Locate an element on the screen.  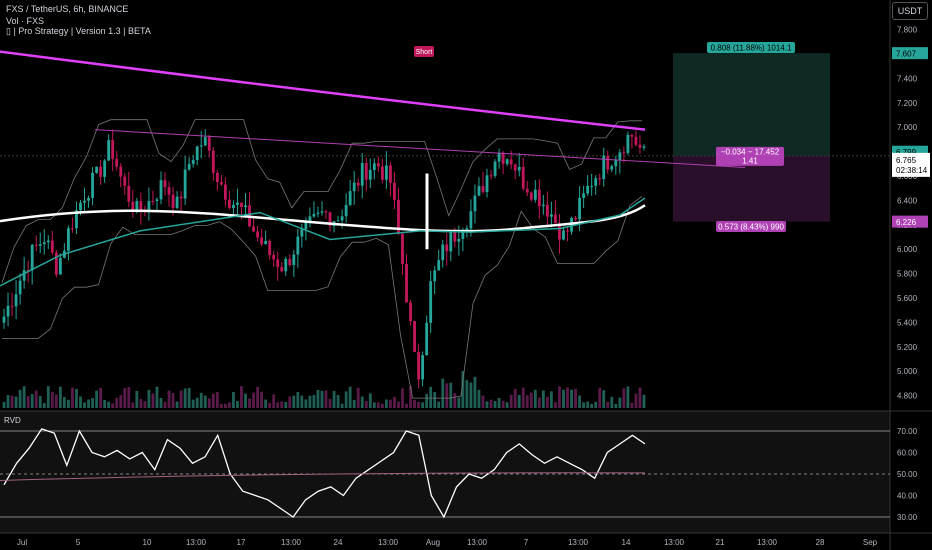
teal-ma-line is located at coordinates (323, 242).